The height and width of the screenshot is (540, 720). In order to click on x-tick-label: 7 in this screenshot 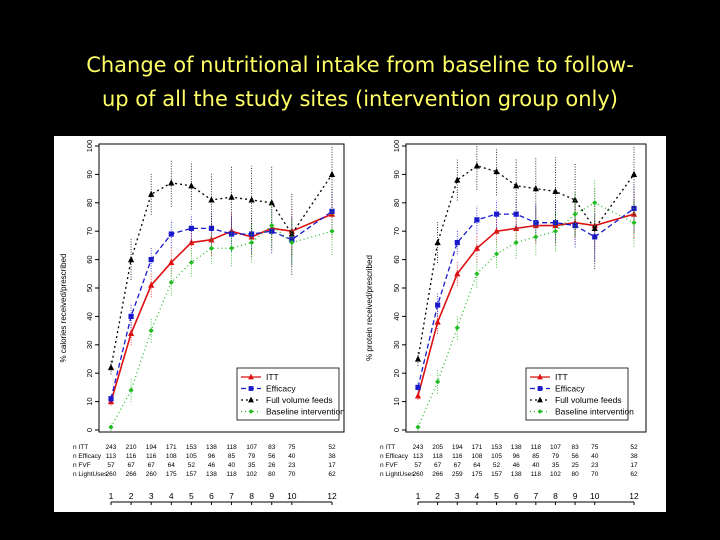, I will do `click(535, 496)`.